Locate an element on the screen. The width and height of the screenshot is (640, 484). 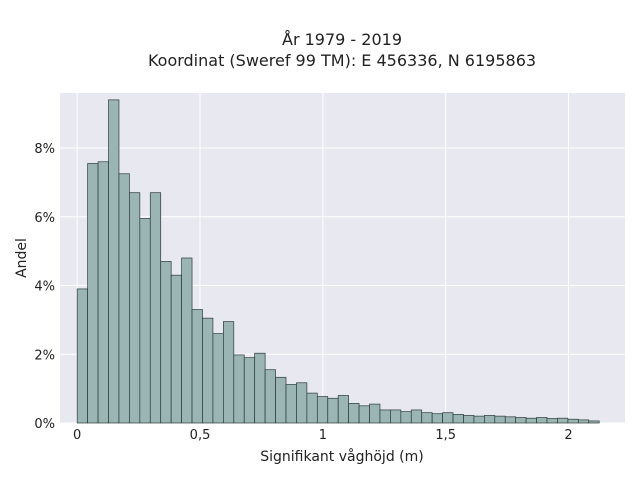
x-tick-label: 0 is located at coordinates (77, 435).